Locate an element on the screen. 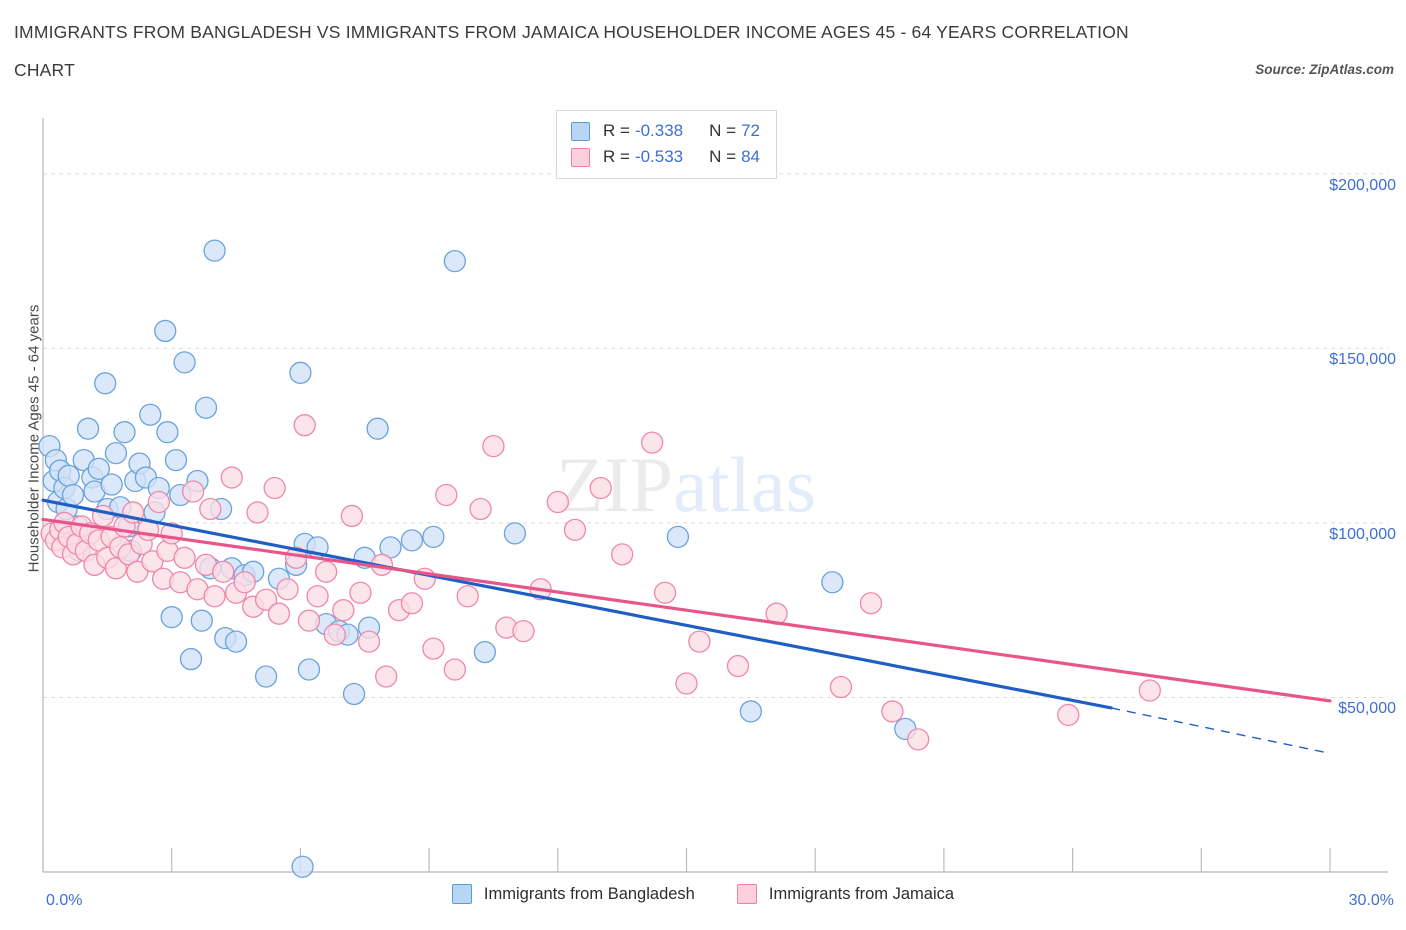  n-value-pink: 84 is located at coordinates (750, 156).